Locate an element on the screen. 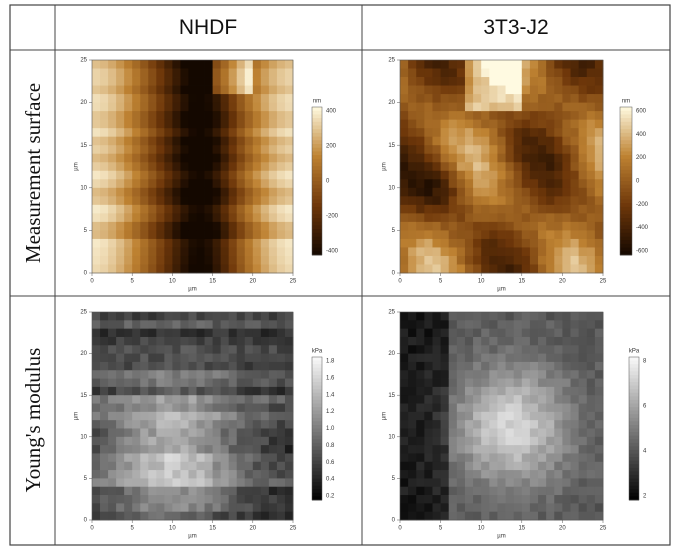 This screenshot has height=548, width=680. y-tick-label: 5 is located at coordinates (394, 231).